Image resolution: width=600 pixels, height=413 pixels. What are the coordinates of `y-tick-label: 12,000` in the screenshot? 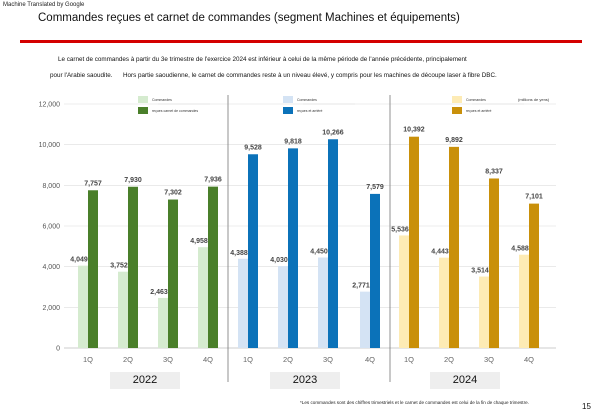 It's located at (50, 105).